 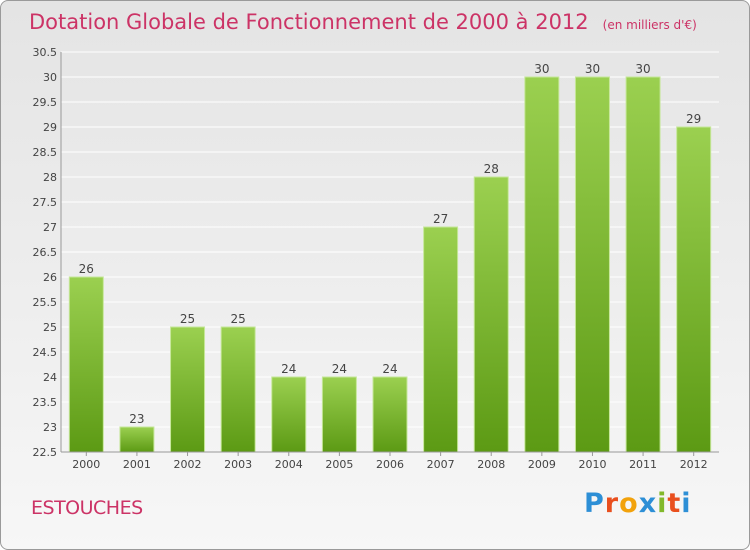 What do you see at coordinates (643, 264) in the screenshot?
I see `bar-2011` at bounding box center [643, 264].